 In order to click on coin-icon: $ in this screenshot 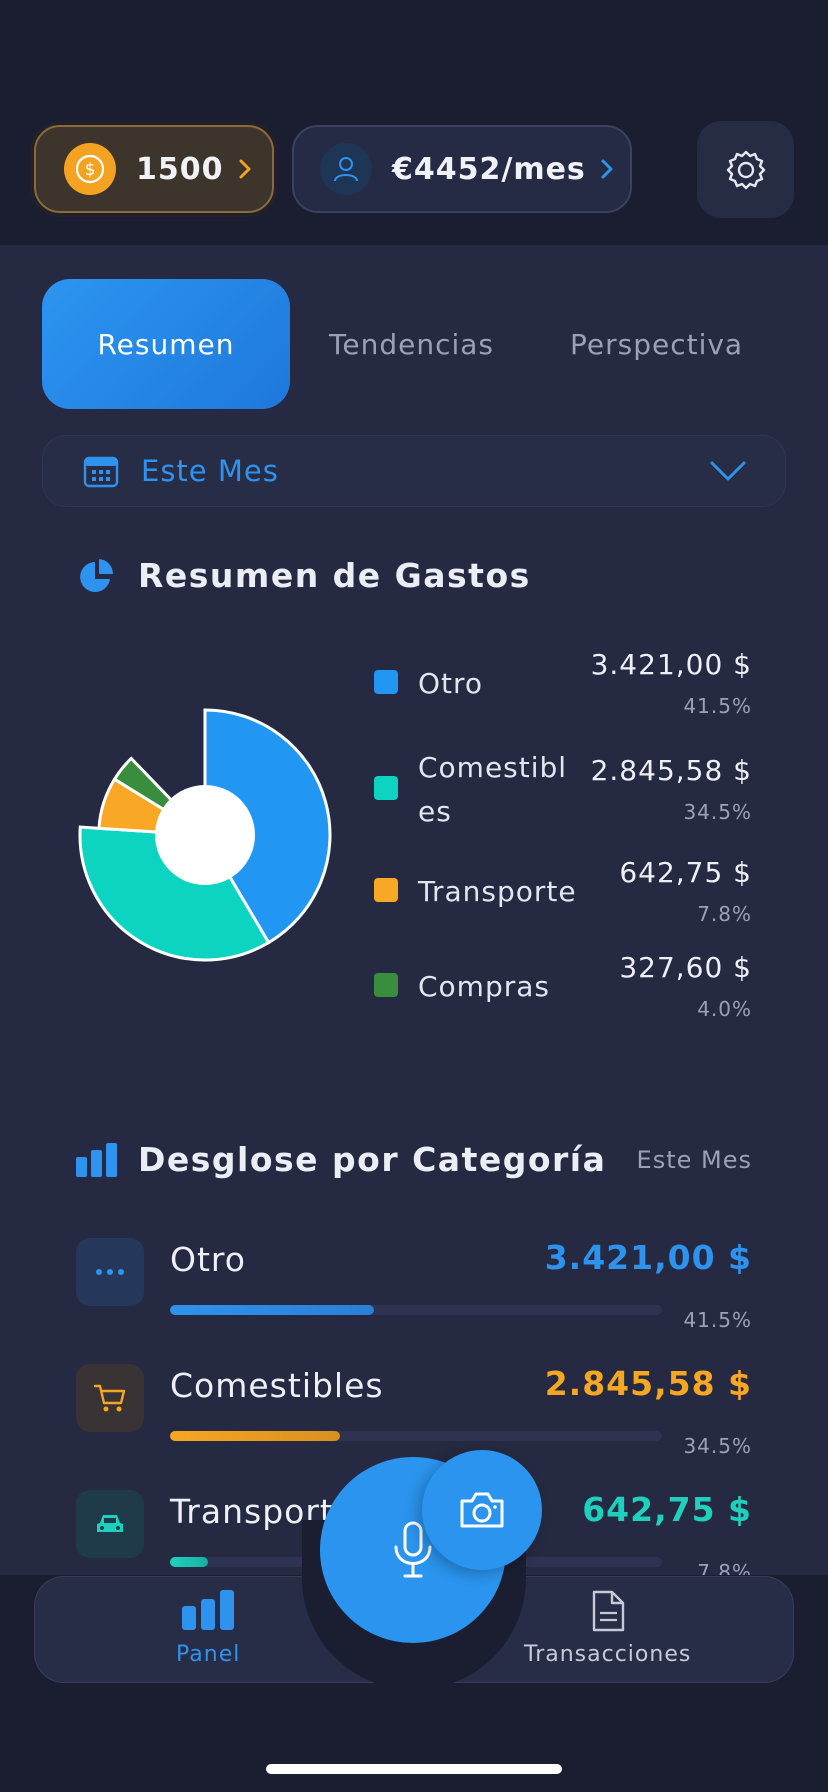, I will do `click(90, 169)`.